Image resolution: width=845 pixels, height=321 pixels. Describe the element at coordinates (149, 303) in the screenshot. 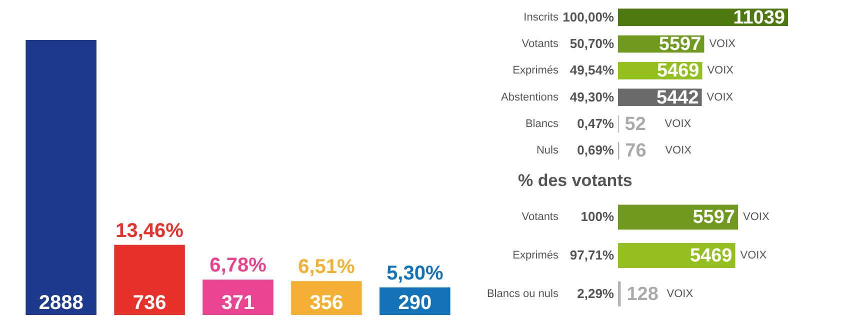

I see `data-label: 736` at that location.